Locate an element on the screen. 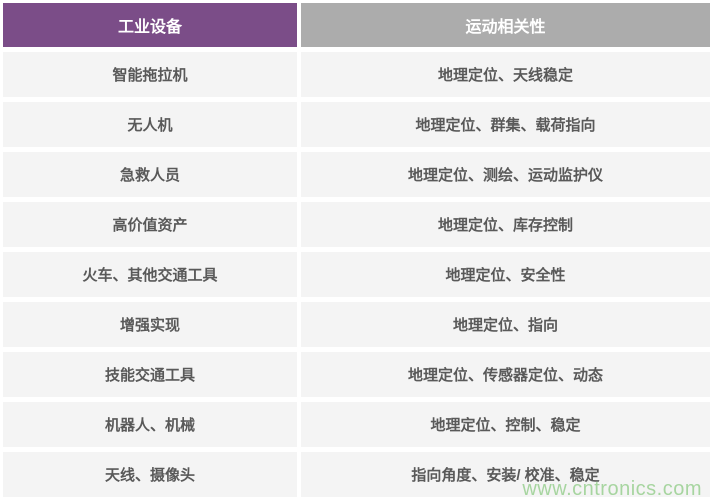 This screenshot has height=504, width=716. motion-cell: 地理定位、天线稳定 is located at coordinates (505, 74).